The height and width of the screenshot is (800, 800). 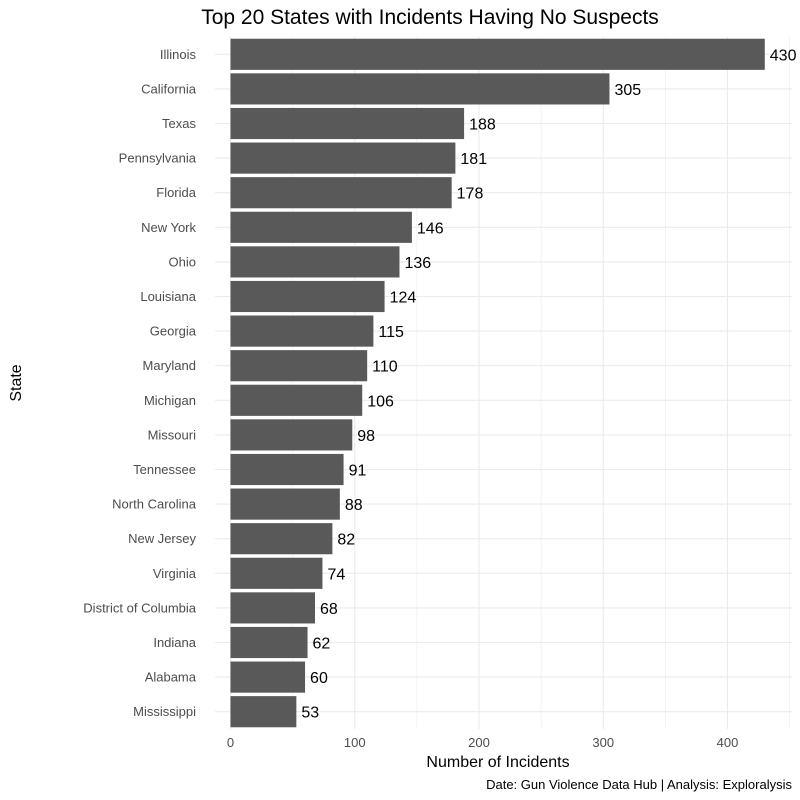 What do you see at coordinates (358, 471) in the screenshot?
I see `value-label: 91` at bounding box center [358, 471].